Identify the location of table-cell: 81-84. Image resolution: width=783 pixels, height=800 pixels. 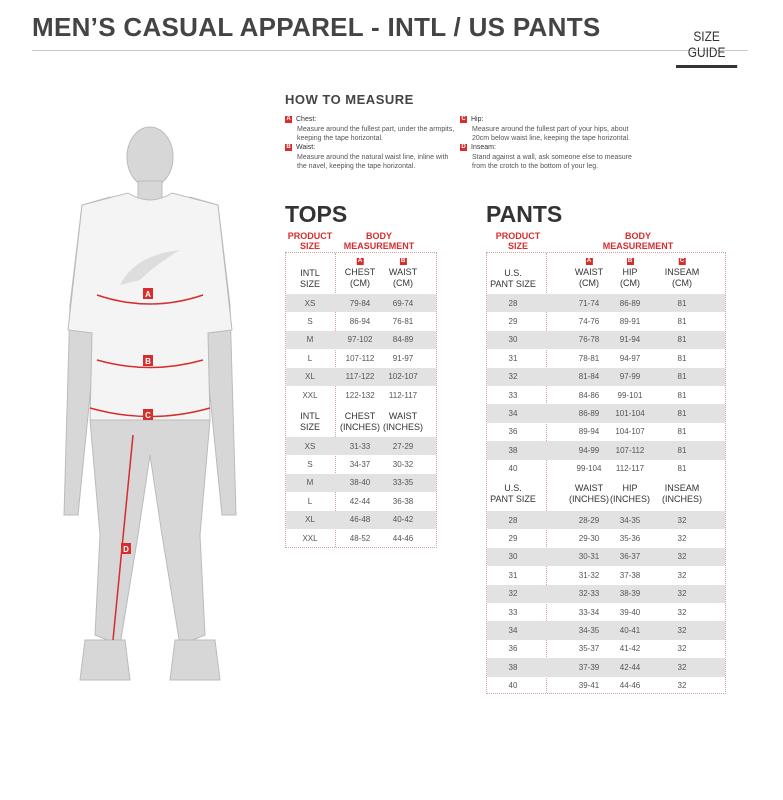
(589, 377).